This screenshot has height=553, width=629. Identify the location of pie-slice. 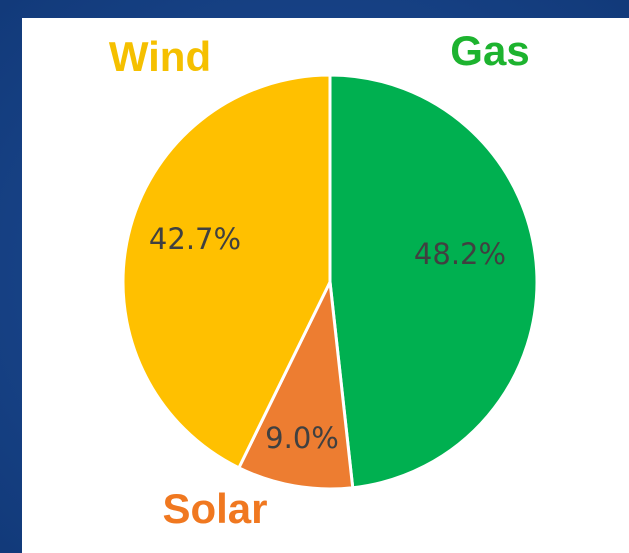
(296, 385).